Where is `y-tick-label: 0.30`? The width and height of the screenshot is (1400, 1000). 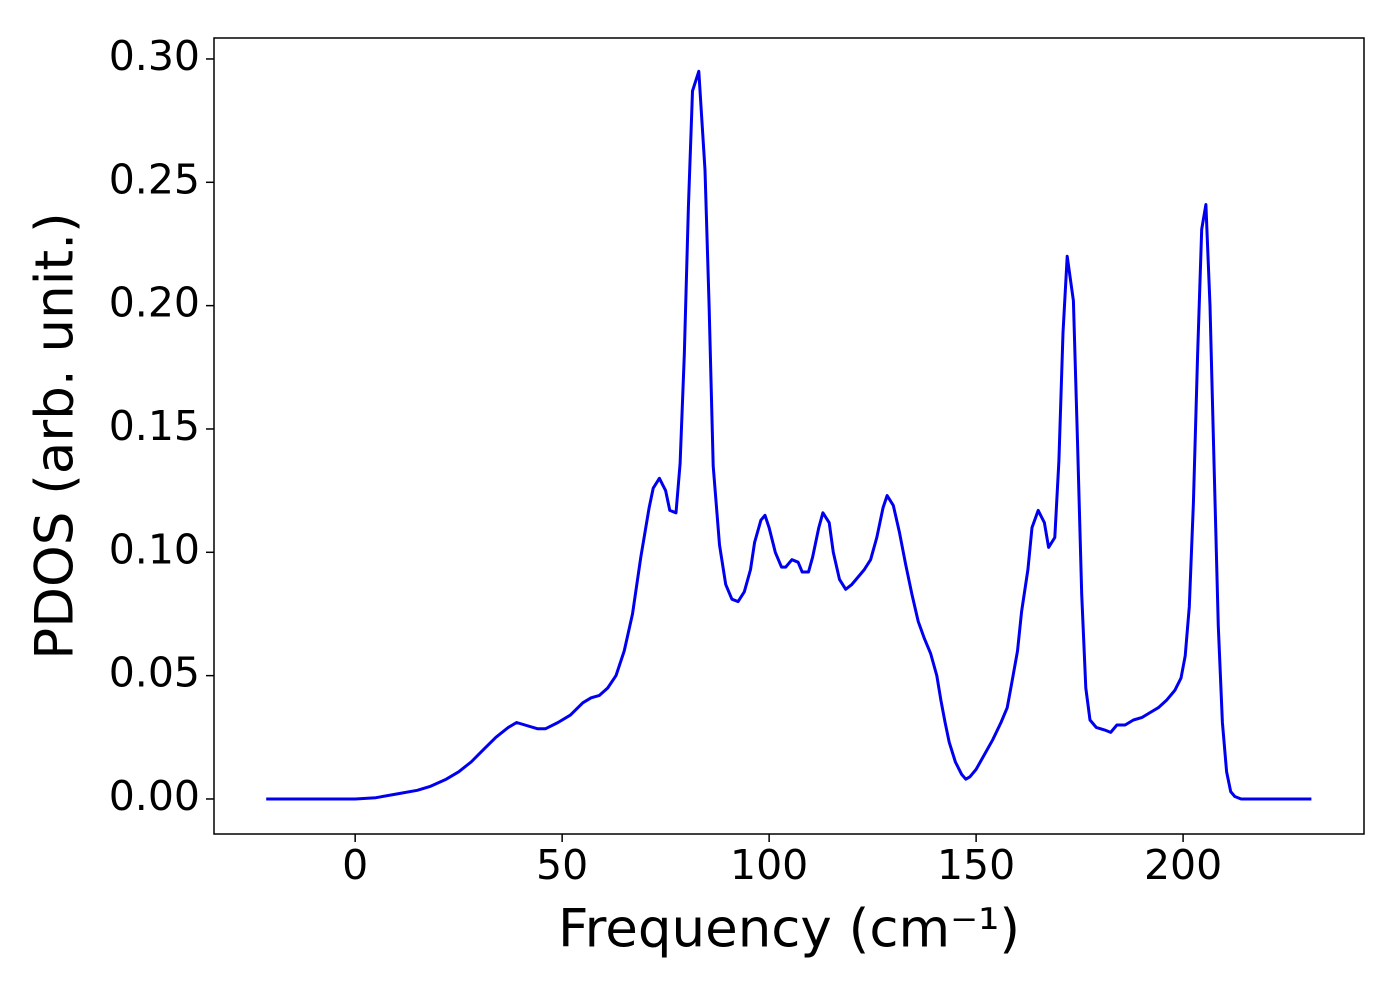
y-tick-label: 0.30 is located at coordinates (154, 56).